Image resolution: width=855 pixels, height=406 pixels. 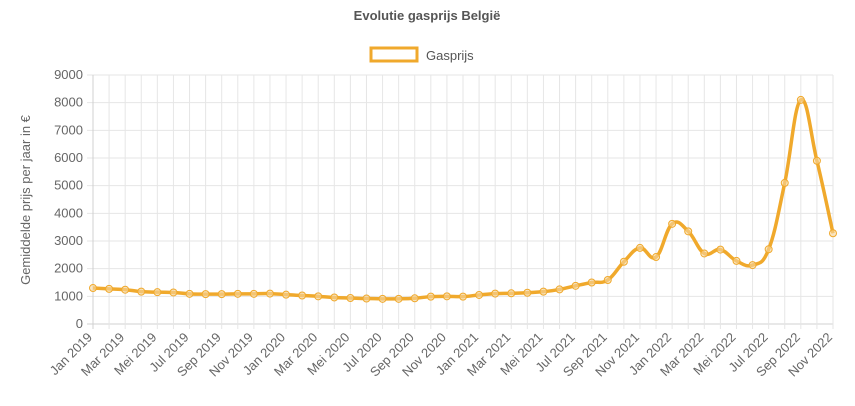 I want to click on y-tick-label: 3000, so click(x=68, y=240).